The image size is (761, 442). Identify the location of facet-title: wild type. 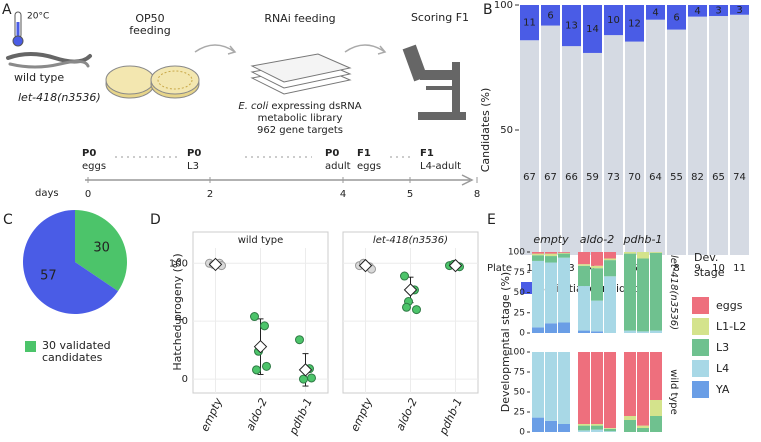
(261, 240).